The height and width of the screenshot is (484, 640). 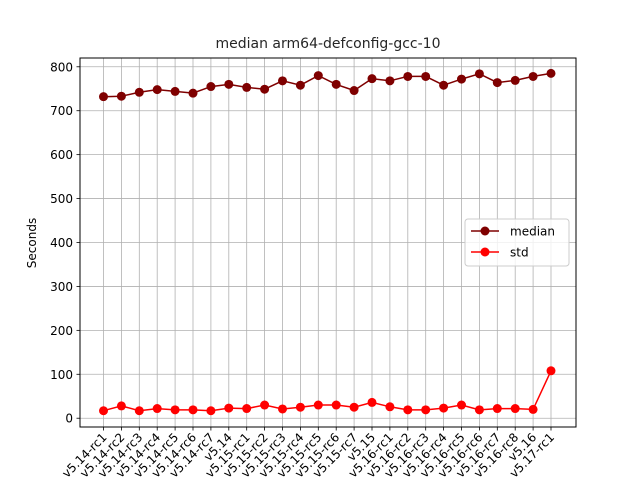 I want to click on y-axis-label: Seconds, so click(x=32, y=243).